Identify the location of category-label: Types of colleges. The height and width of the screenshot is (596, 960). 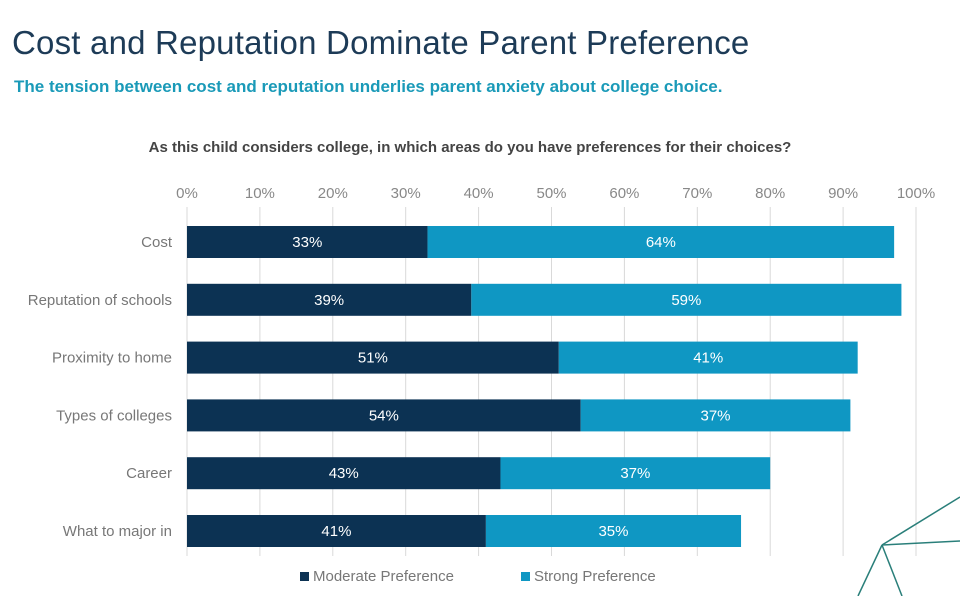
(114, 415).